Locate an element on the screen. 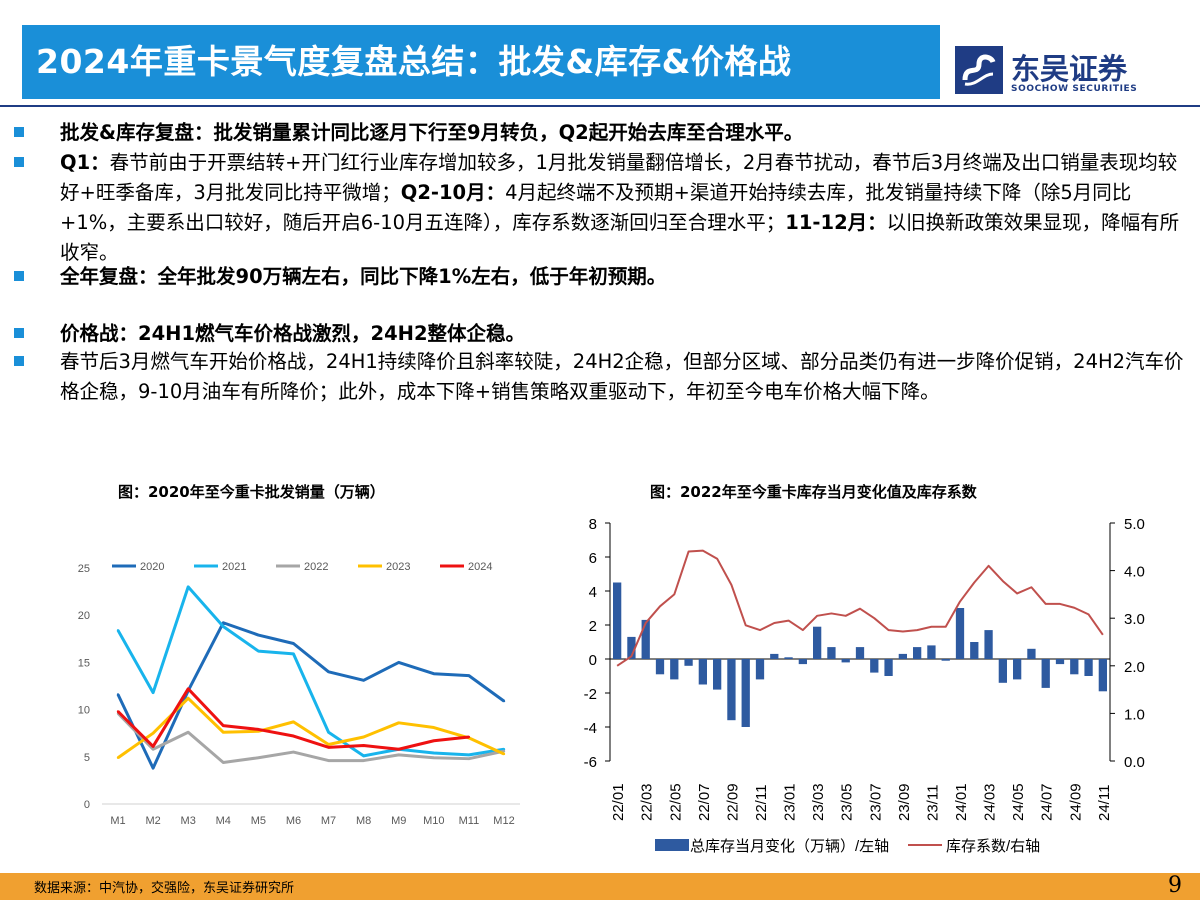 This screenshot has width=1200, height=900. company-logo: 东吴证券 SOOCHOW SECURITIES is located at coordinates (1053, 72).